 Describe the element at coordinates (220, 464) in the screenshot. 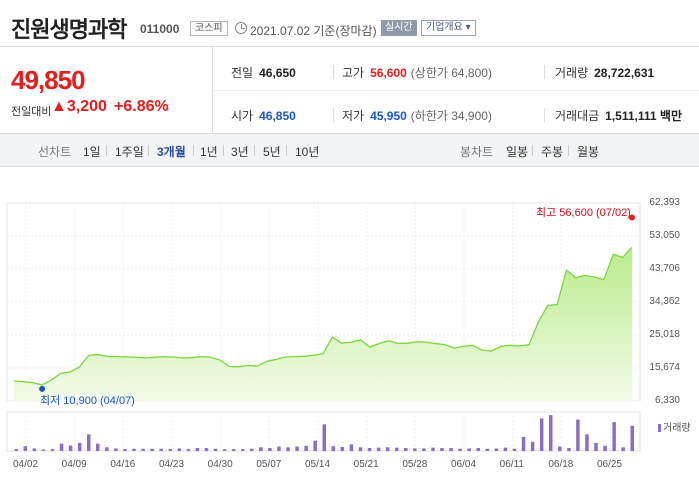

I see `x-tick-label: 04/30` at that location.